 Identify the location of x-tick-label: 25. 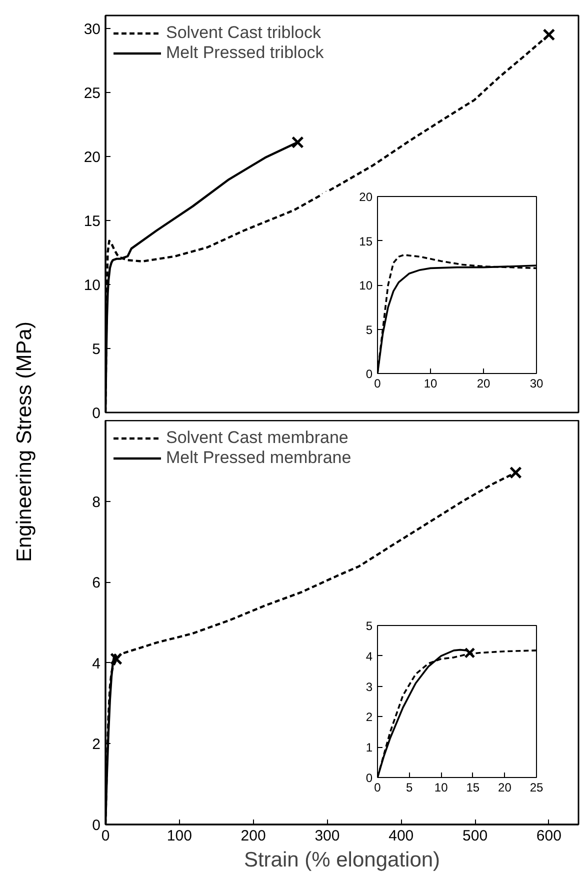
(537, 787).